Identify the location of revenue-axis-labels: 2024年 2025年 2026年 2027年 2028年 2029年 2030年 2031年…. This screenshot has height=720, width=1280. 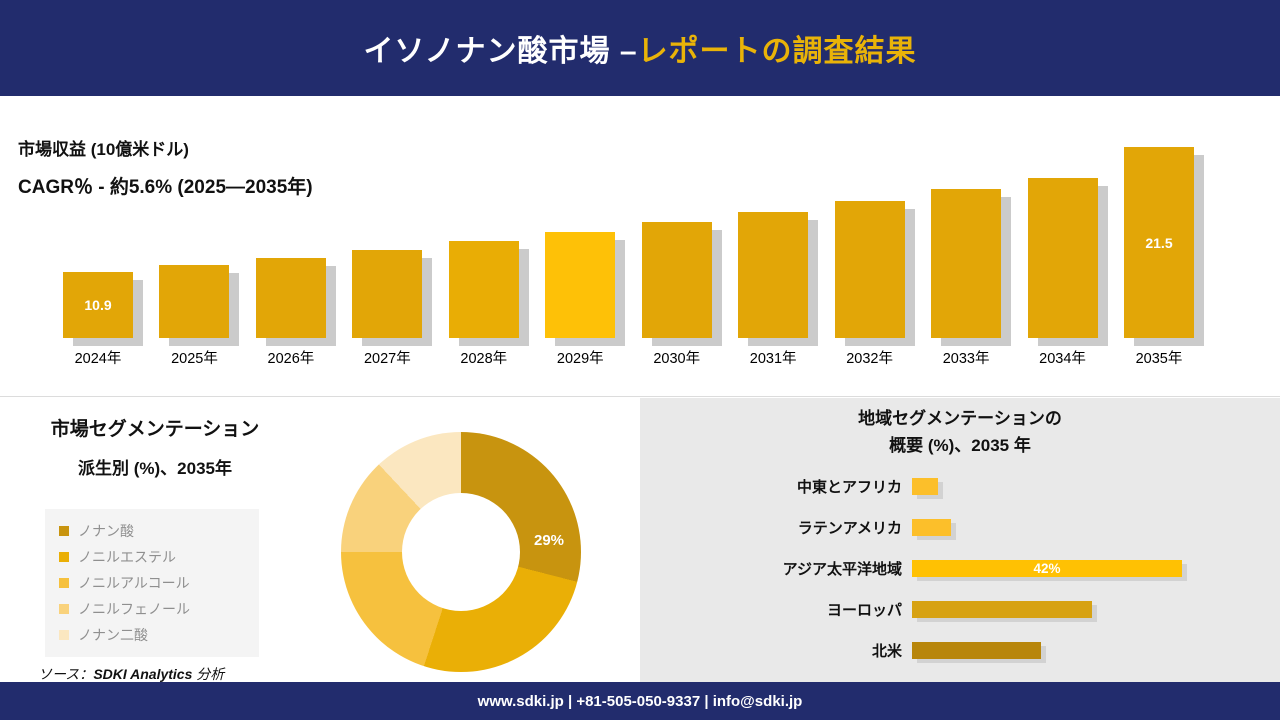
(628, 357).